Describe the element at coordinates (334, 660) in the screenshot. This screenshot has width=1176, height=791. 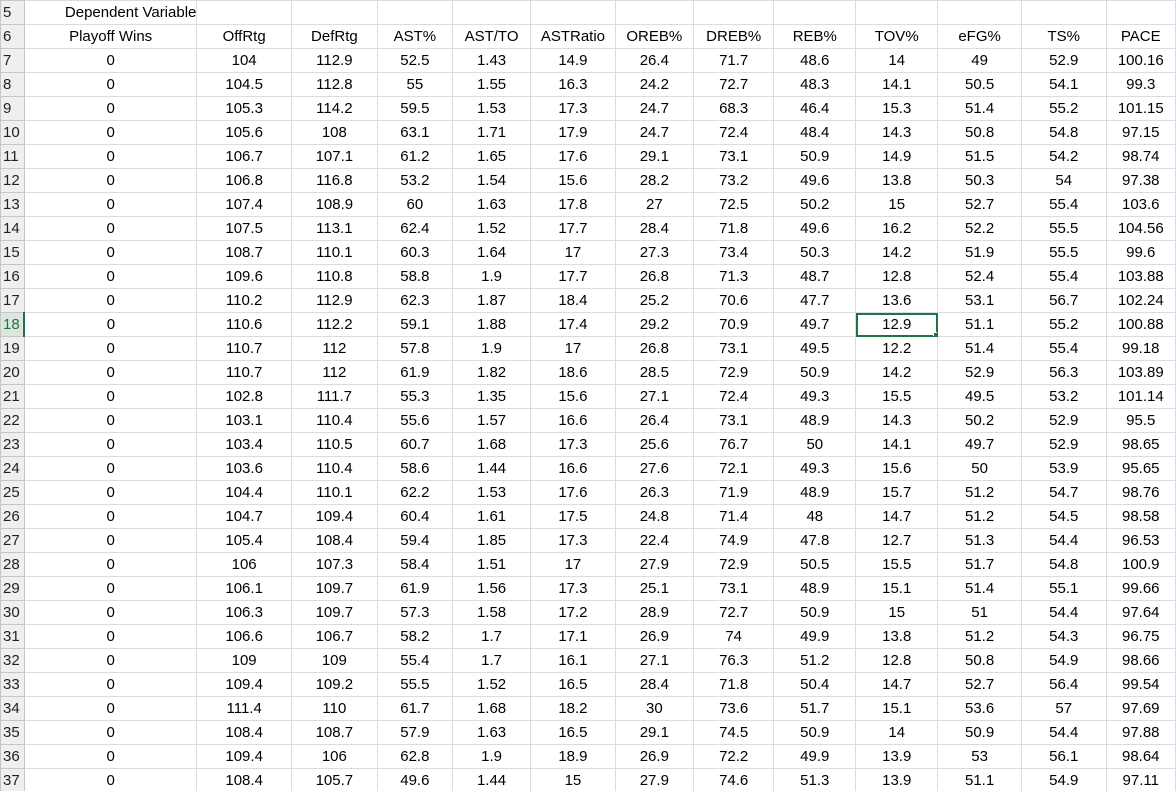
I see `cell: 109` at that location.